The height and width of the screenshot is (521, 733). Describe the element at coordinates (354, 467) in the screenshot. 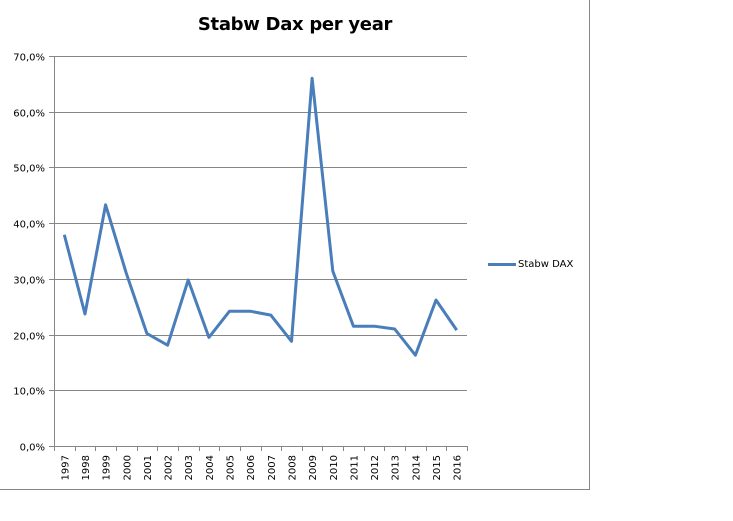

I see `x-tick-label: 2011` at that location.